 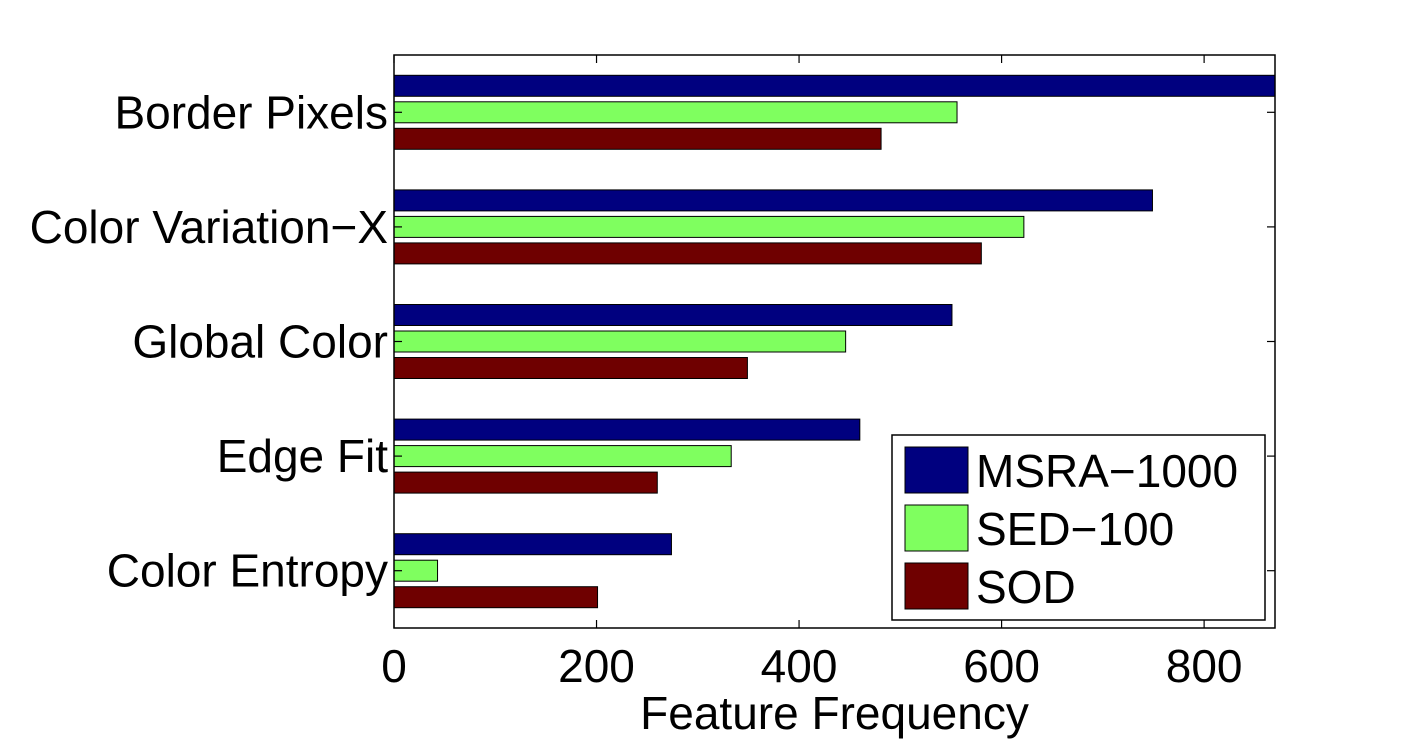 What do you see at coordinates (1026, 587) in the screenshot?
I see `legend-label: SOD` at bounding box center [1026, 587].